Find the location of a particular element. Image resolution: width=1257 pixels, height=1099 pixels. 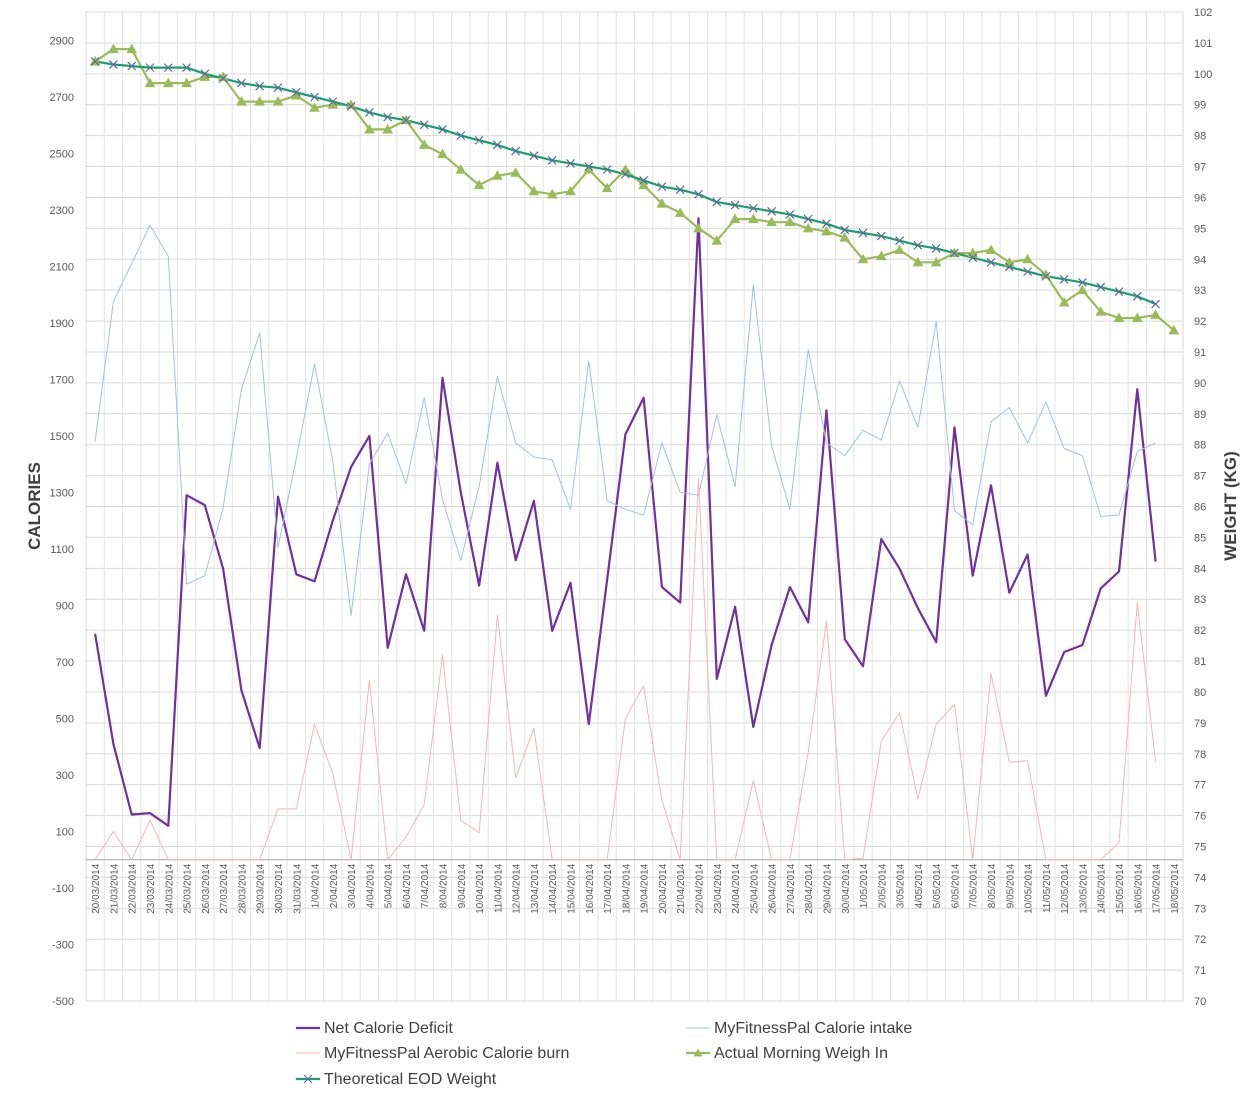

x-tick-label: 17/04/2014 is located at coordinates (608, 888).